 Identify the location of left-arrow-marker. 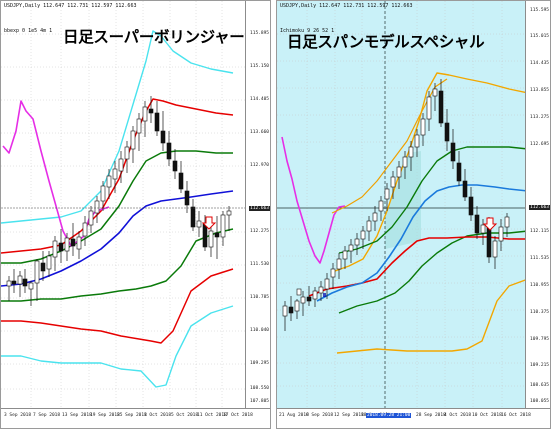
(209, 223).